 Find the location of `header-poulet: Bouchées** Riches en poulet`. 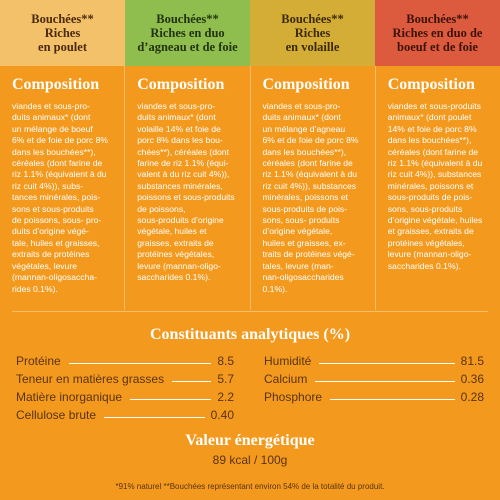

header-poulet: Bouchées** Riches en poulet is located at coordinates (62, 33).